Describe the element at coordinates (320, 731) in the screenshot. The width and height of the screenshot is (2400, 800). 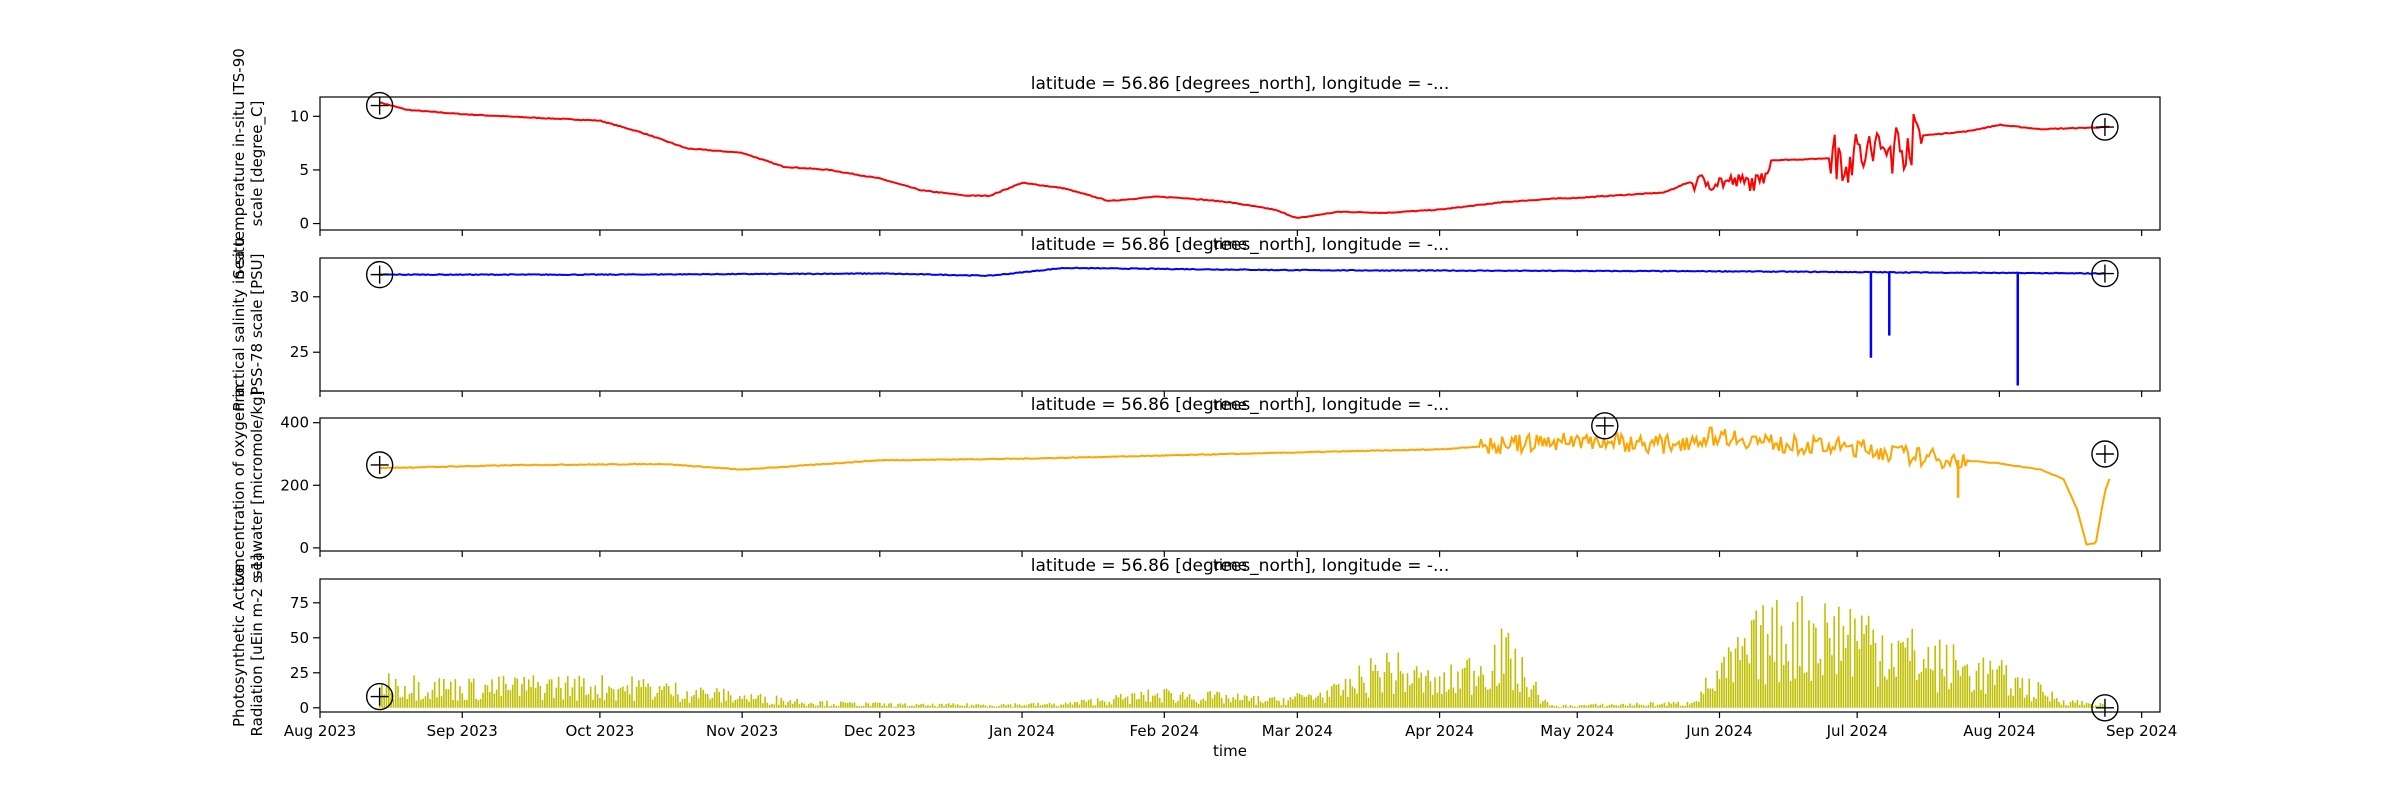
I see `x-tick-label: Aug 2023` at that location.